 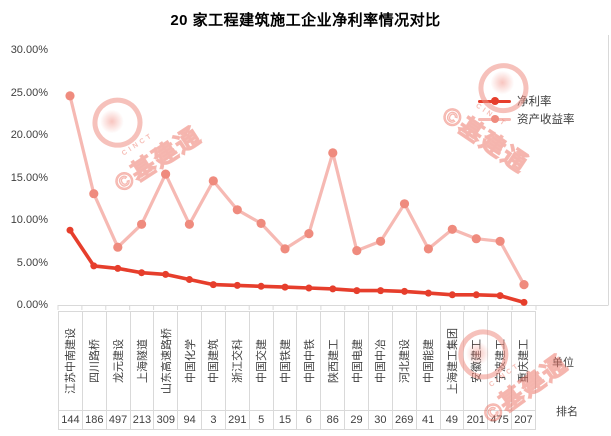 What do you see at coordinates (305, 20) in the screenshot?
I see `chart-title: 20 家工程建筑施工企业净利率情况对比` at bounding box center [305, 20].